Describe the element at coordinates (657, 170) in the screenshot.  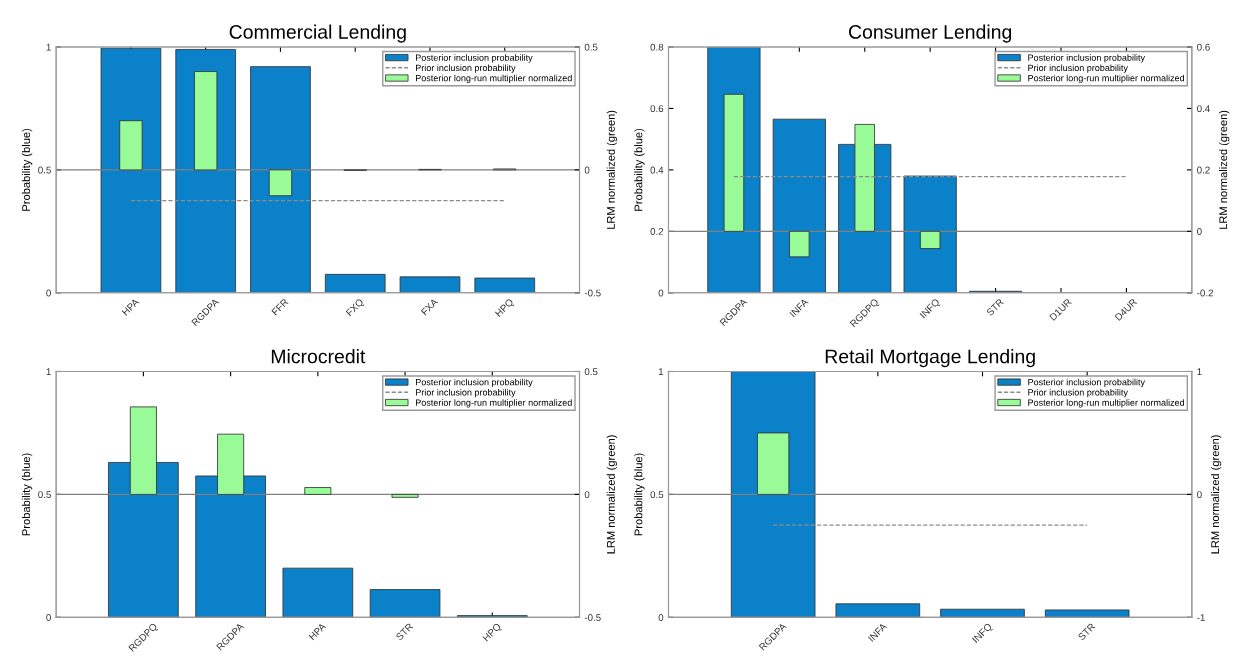
I see `y-tick-label: 0.4` at that location.